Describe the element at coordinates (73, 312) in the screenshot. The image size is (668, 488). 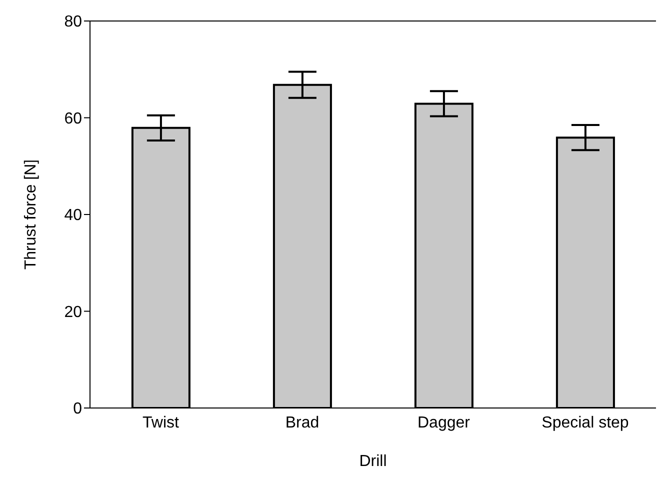
I see `y-tick-label: 20` at that location.